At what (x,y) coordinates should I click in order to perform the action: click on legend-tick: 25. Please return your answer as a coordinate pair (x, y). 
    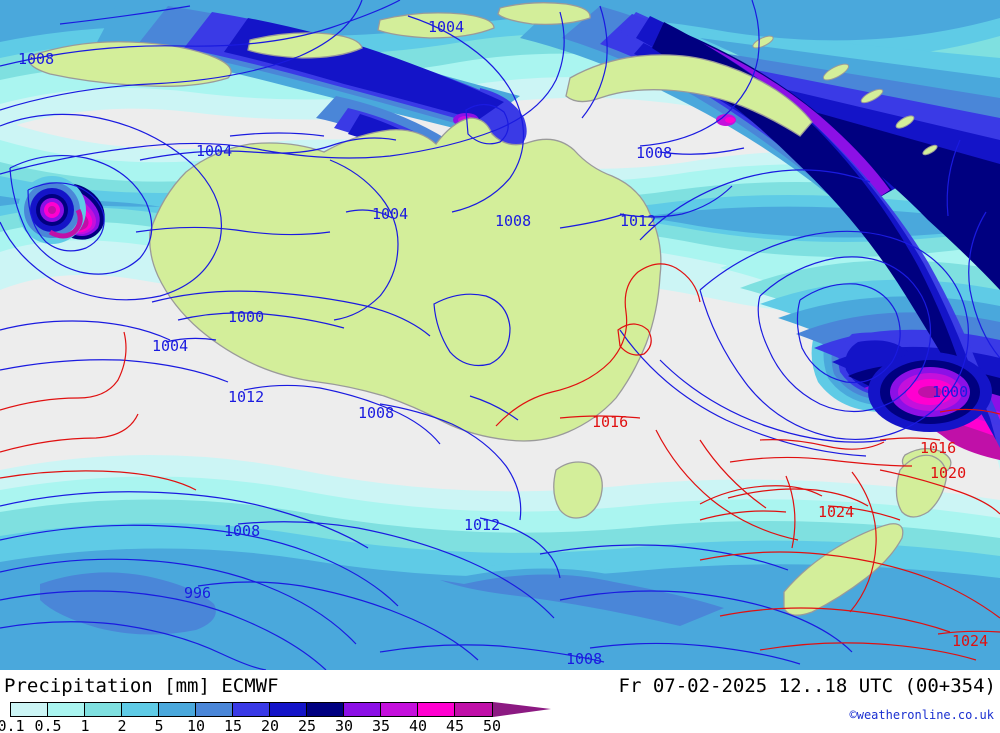
    Looking at the image, I should click on (307, 725).